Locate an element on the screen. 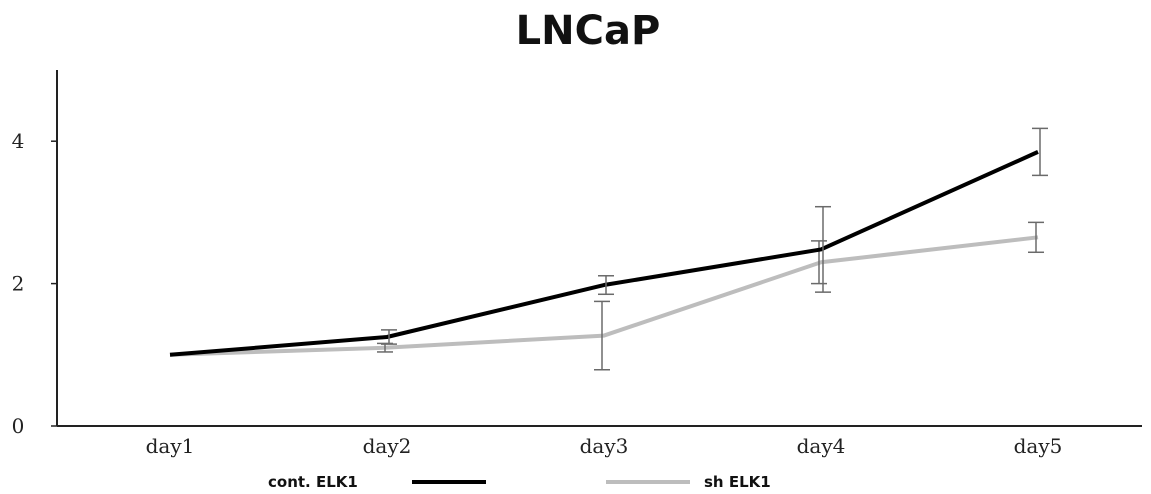 The height and width of the screenshot is (494, 1151). y-tick-label: 4 is located at coordinates (18, 141).